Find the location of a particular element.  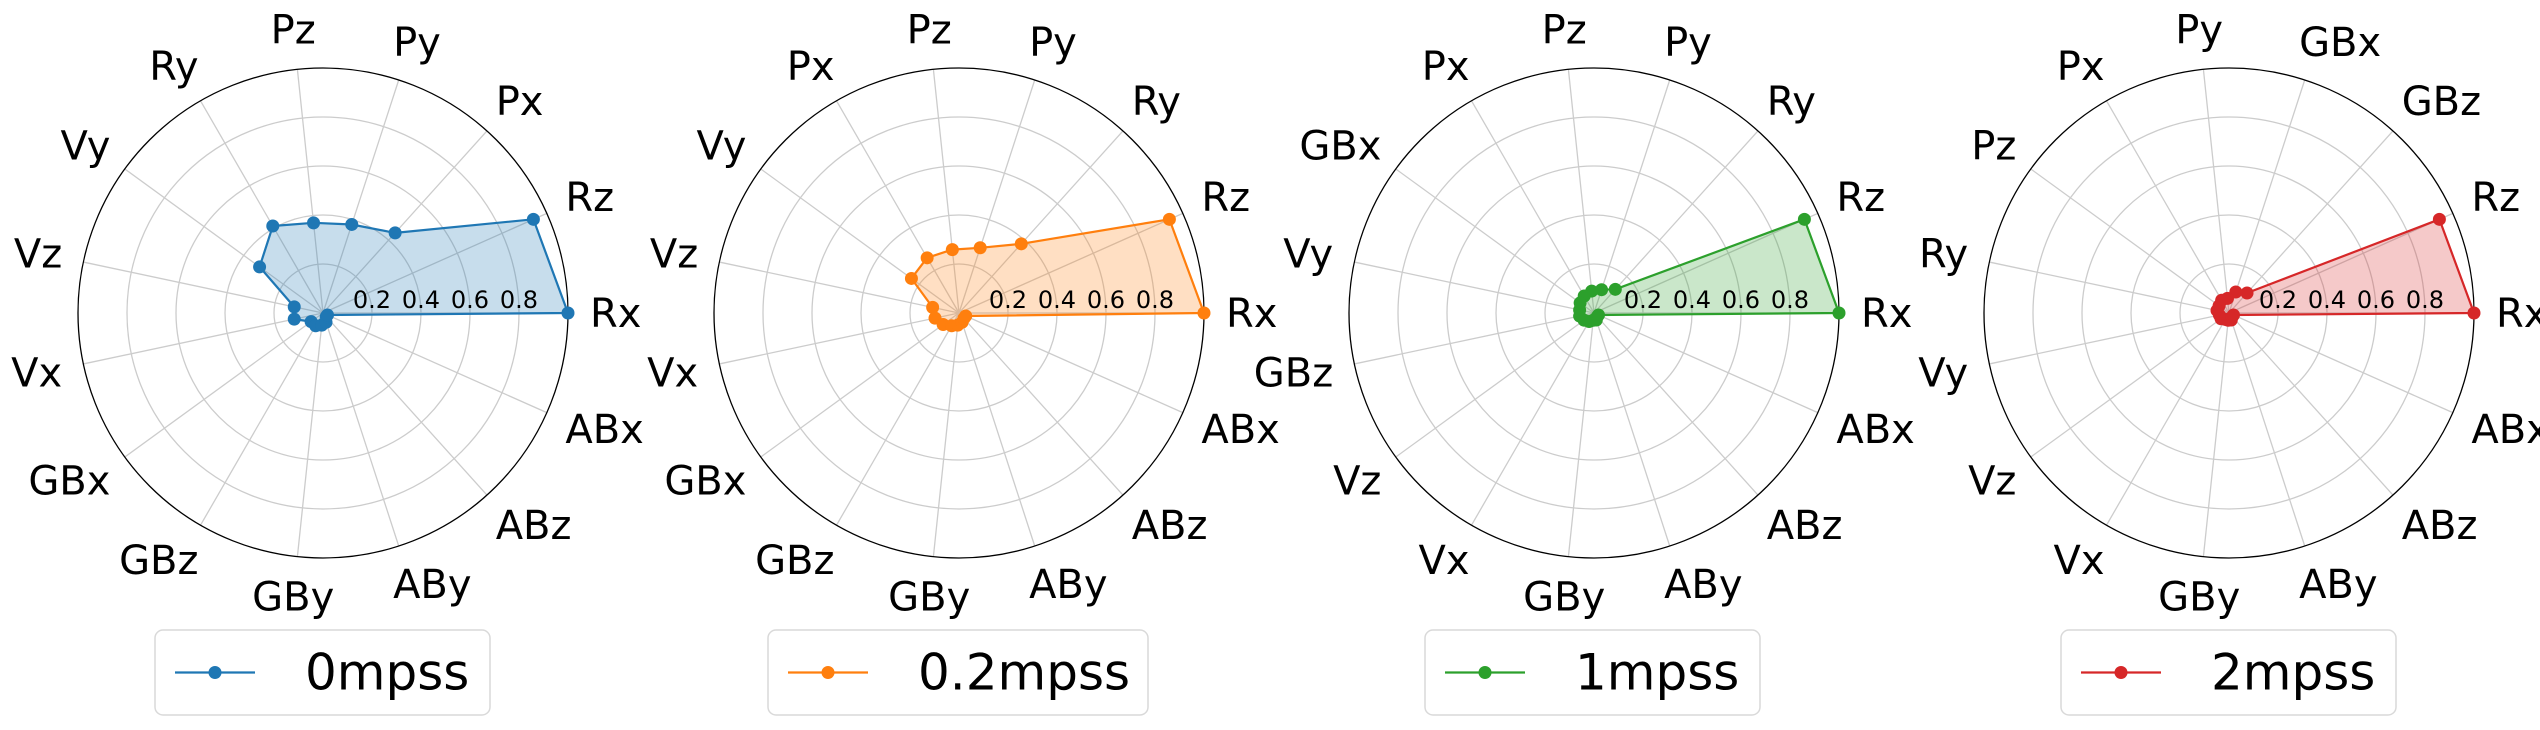

axis-label-rz: Rz is located at coordinates (1225, 198).